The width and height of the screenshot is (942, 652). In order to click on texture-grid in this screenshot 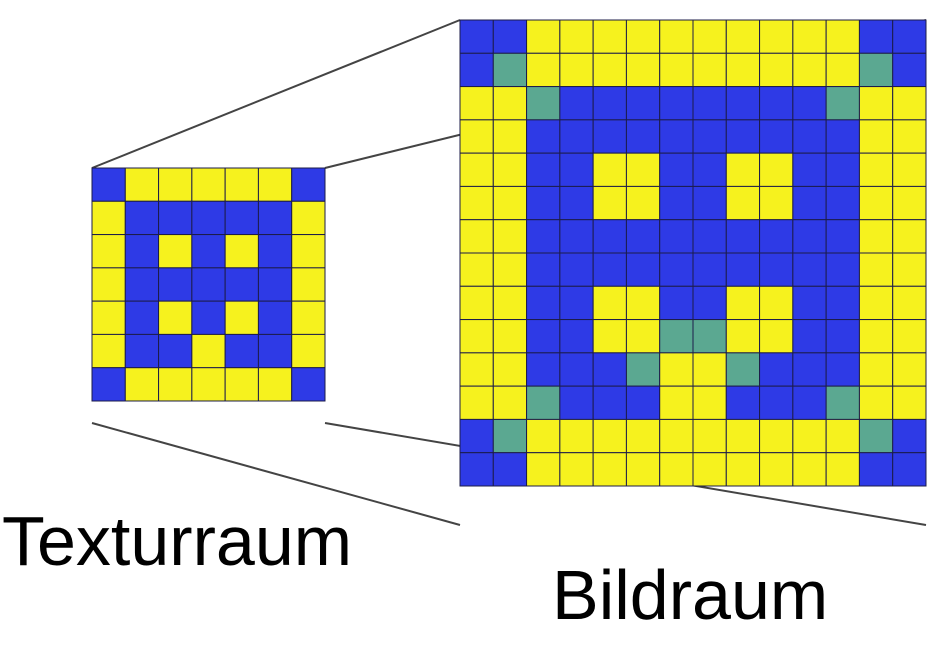, I will do `click(208, 284)`.